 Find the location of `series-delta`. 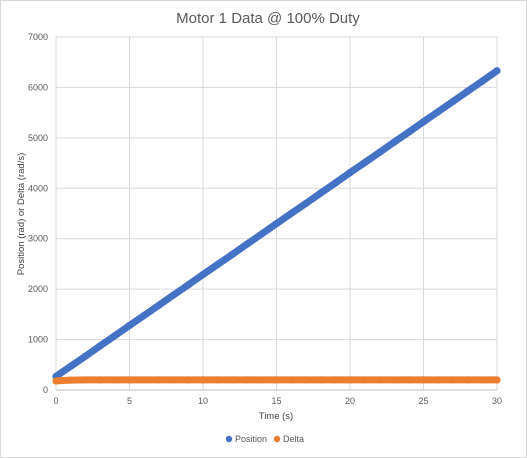

series-delta is located at coordinates (276, 380).